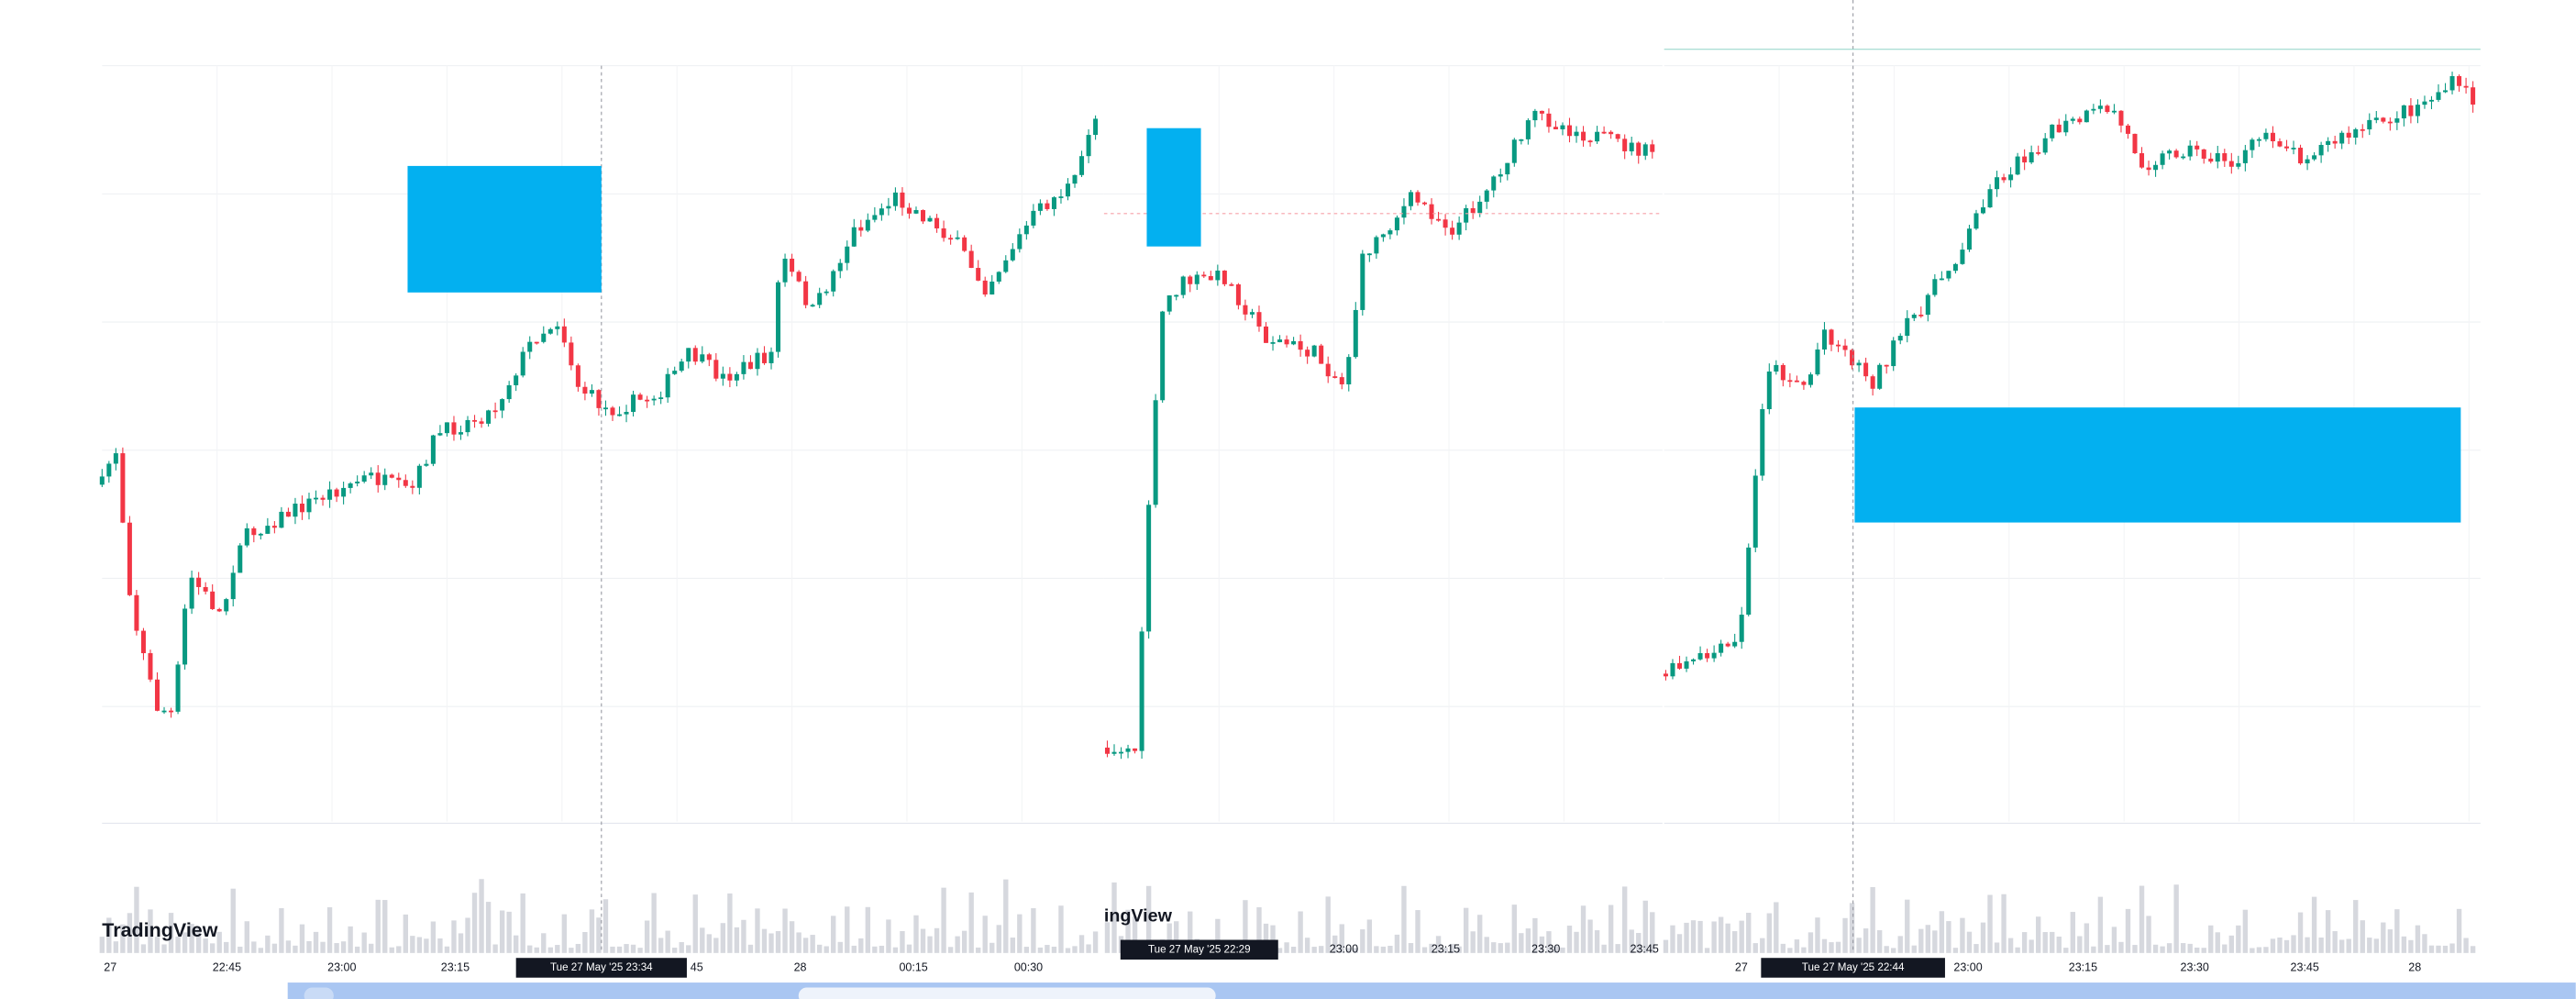 The width and height of the screenshot is (2576, 999). What do you see at coordinates (1967, 966) in the screenshot?
I see `time-label: 23:00` at bounding box center [1967, 966].